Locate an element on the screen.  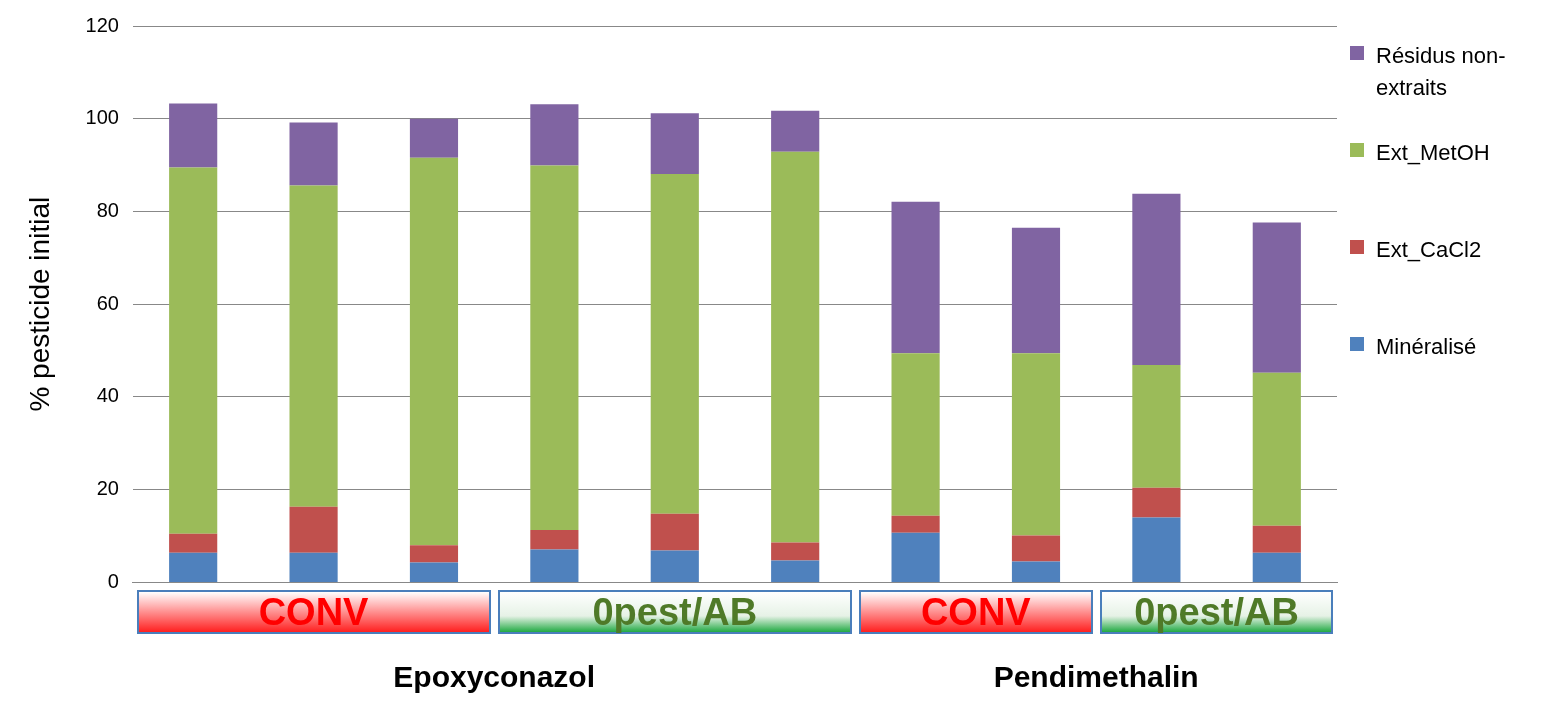
text: Pendimethalin is located at coordinates (1096, 677).